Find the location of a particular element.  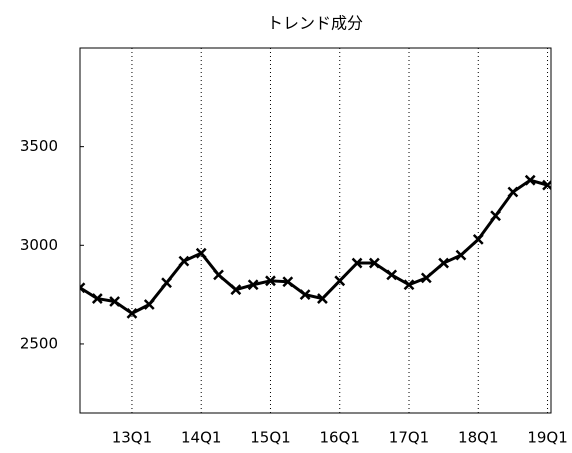

x-tick-label: 14Q1 is located at coordinates (201, 438).